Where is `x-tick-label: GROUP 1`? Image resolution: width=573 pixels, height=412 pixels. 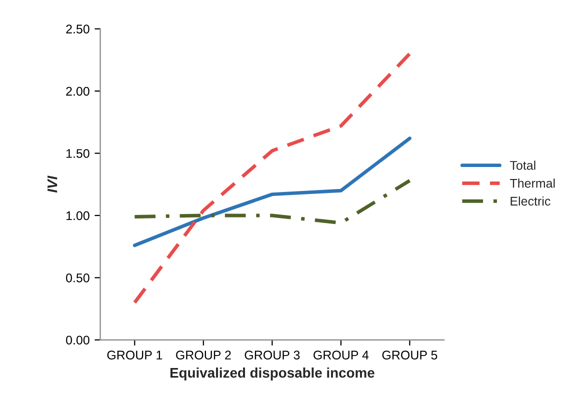
x-tick-label: GROUP 1 is located at coordinates (134, 355).